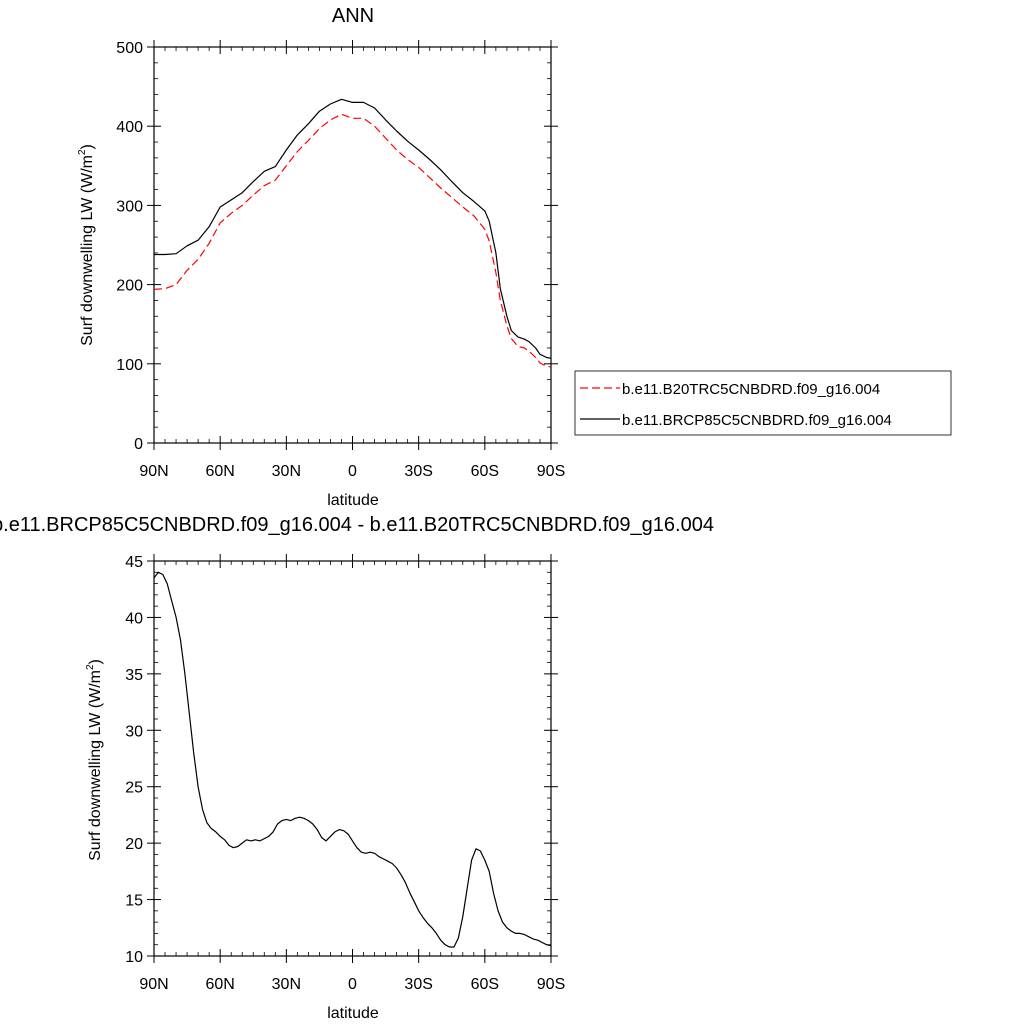  What do you see at coordinates (353, 1013) in the screenshot?
I see `bottom-x-axis-label: latitude` at bounding box center [353, 1013].